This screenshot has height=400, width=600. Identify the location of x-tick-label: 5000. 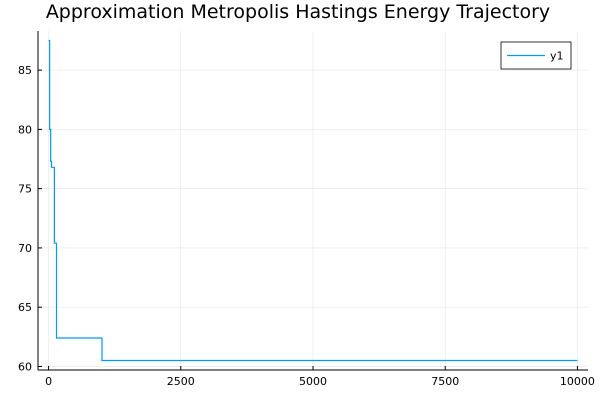
(313, 381).